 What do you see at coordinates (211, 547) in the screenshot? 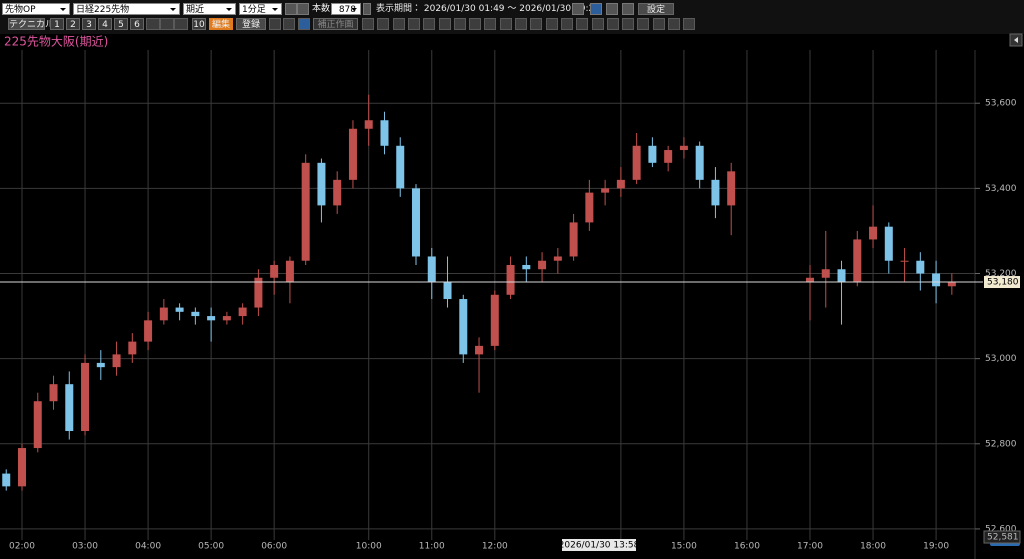
I see `x-tick-label: 05:00` at bounding box center [211, 547].